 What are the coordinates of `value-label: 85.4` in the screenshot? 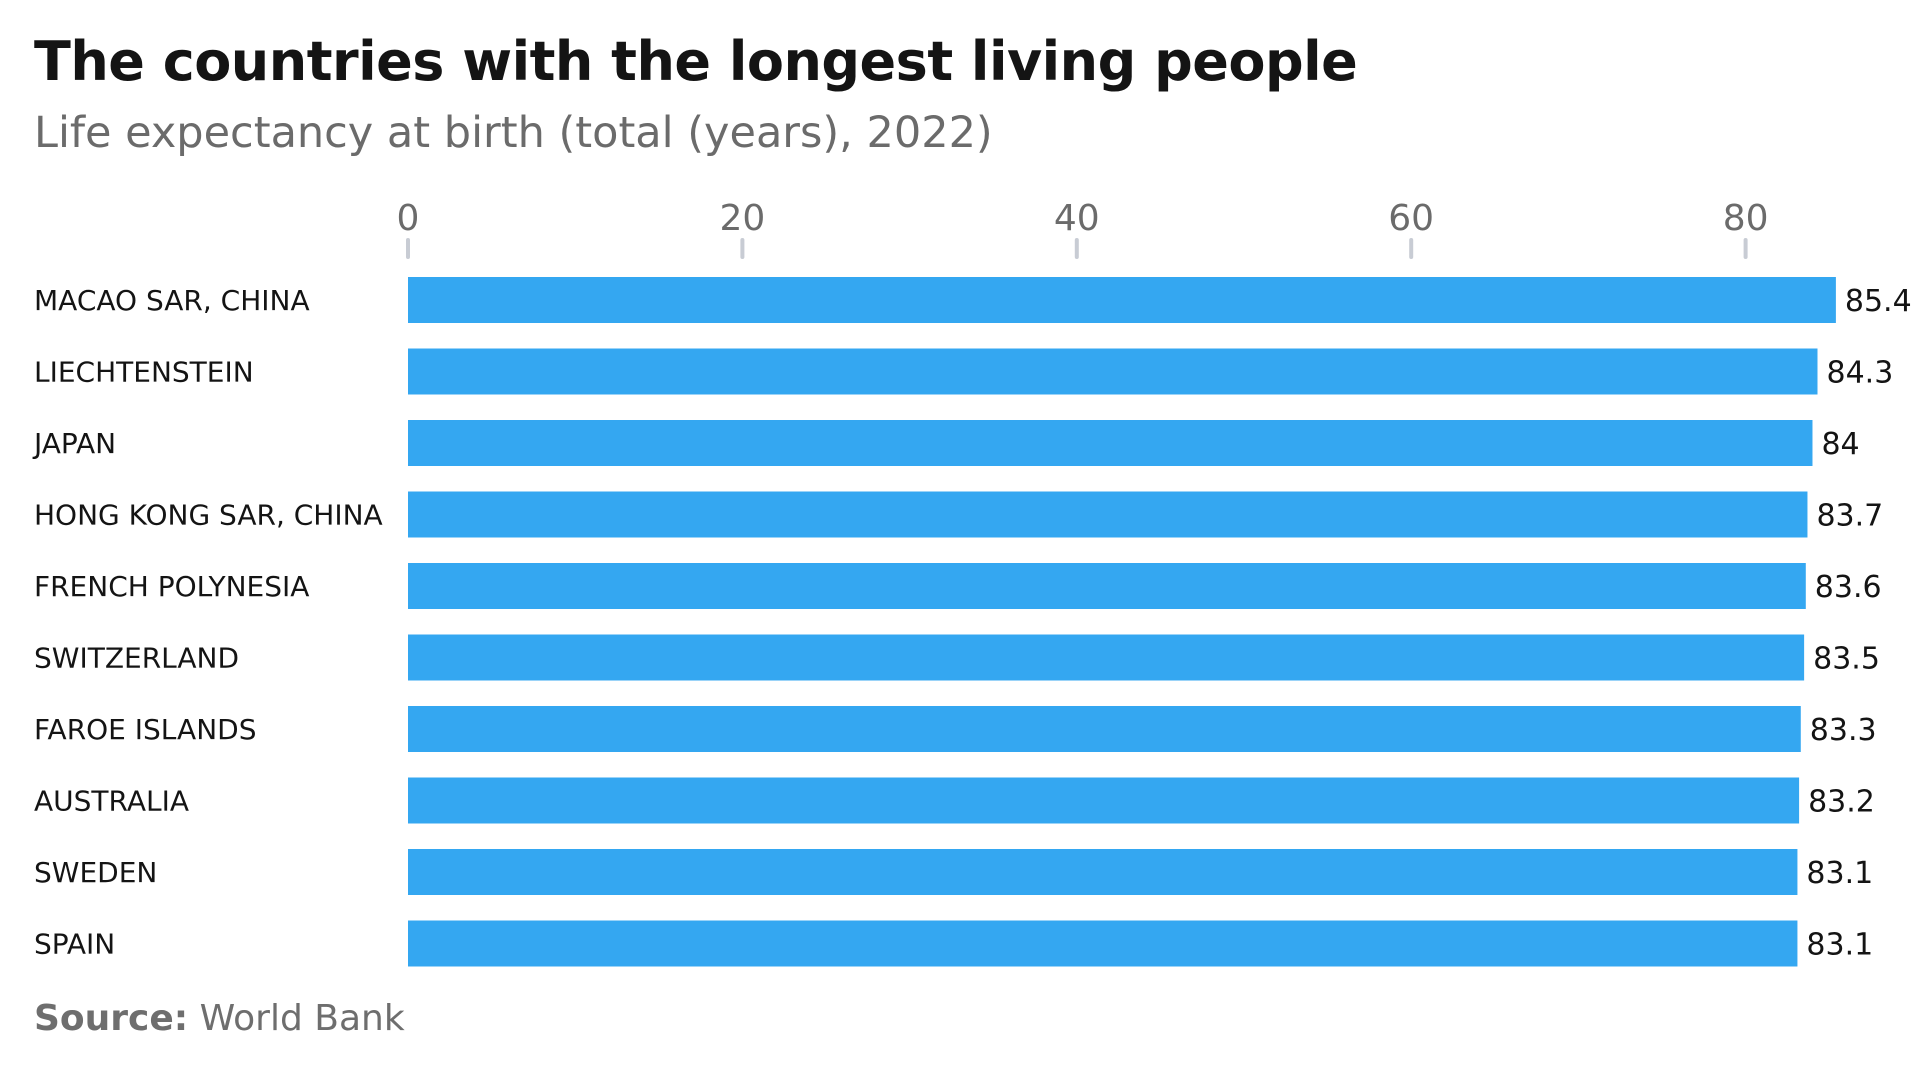 It's located at (1878, 301).